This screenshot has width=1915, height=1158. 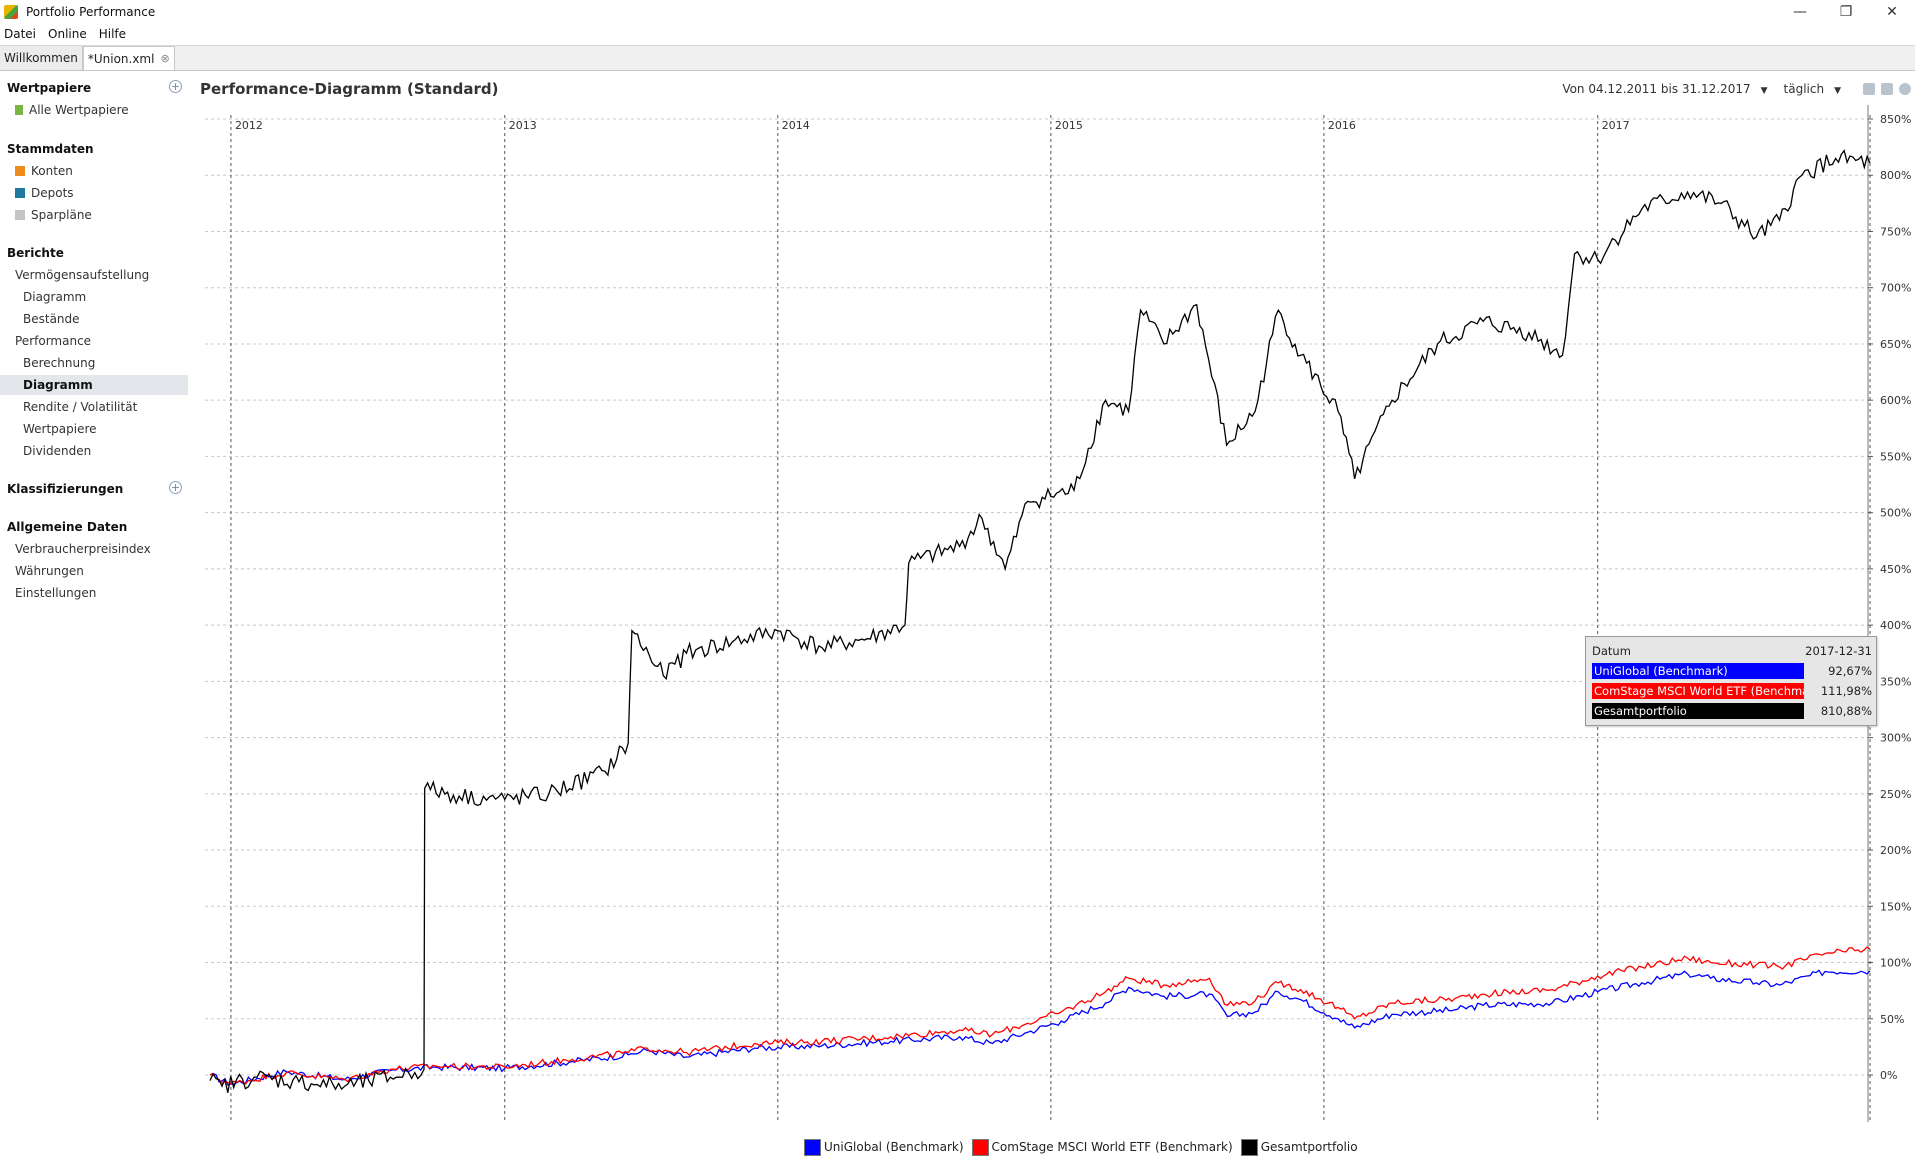 What do you see at coordinates (19, 110) in the screenshot?
I see `file-icon` at bounding box center [19, 110].